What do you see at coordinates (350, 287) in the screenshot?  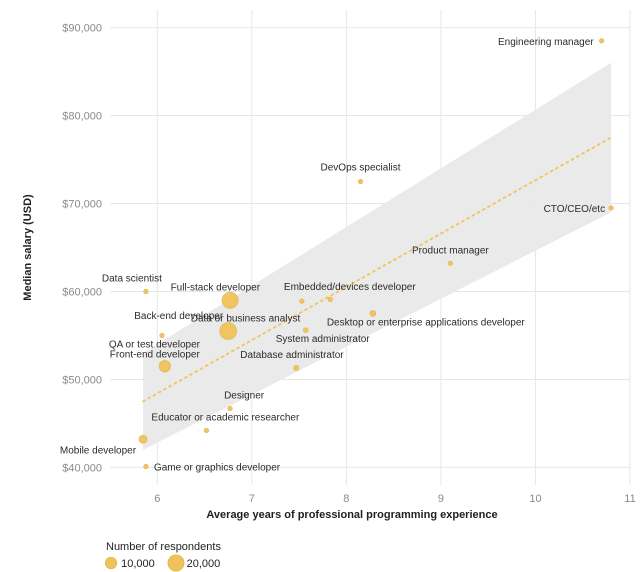 I see `point-label-7: Embedded/devices developer` at bounding box center [350, 287].